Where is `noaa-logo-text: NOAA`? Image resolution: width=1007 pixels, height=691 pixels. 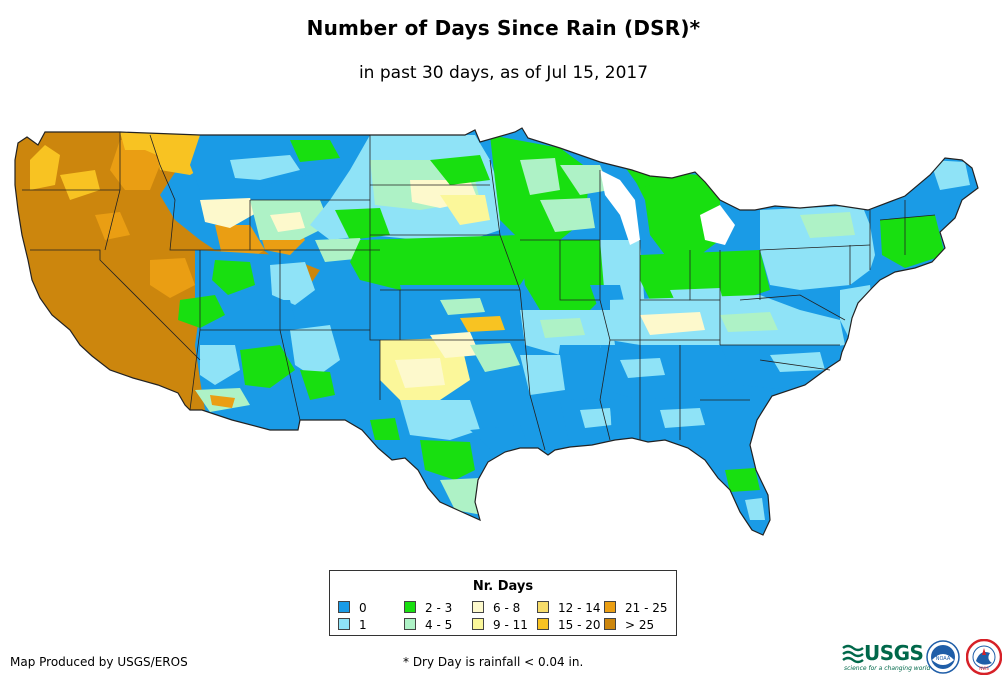
noaa-logo-text: NOAA is located at coordinates (943, 659).